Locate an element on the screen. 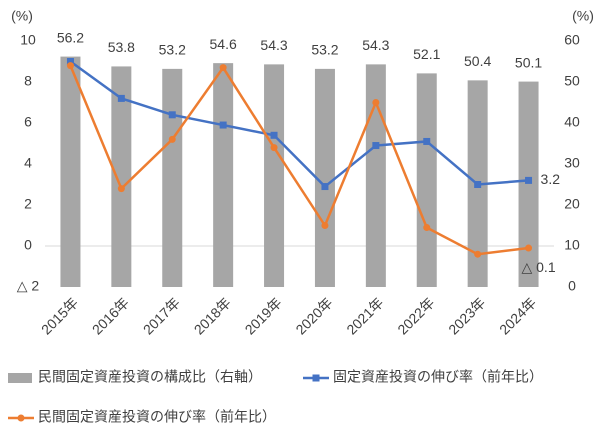 The image size is (614, 441). y2-tick-label: 0 is located at coordinates (572, 286).